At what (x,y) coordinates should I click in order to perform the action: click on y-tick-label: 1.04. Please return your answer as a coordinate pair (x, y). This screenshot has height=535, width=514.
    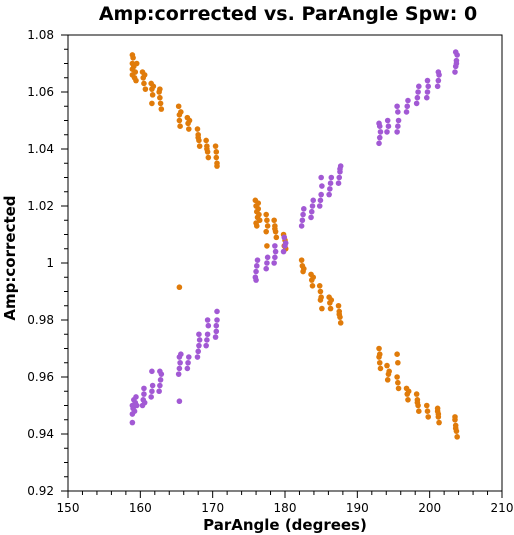
    Looking at the image, I should click on (40, 149).